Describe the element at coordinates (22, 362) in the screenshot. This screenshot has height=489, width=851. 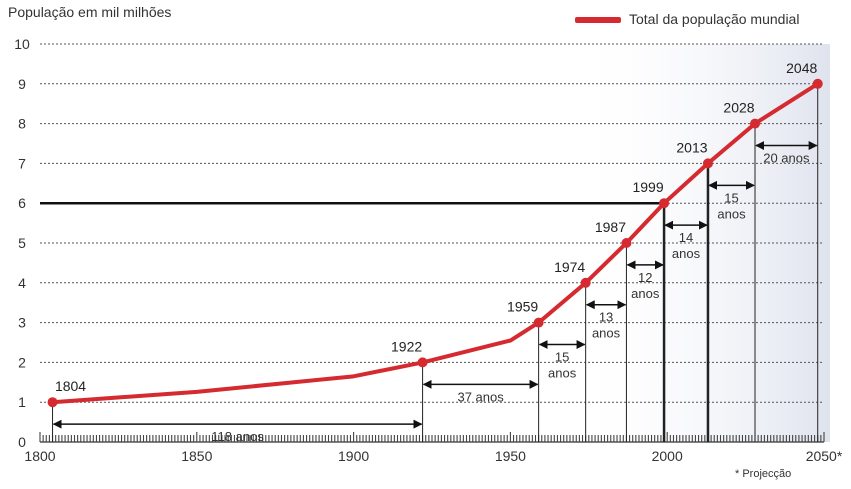
I see `y-tick-label: 2` at that location.